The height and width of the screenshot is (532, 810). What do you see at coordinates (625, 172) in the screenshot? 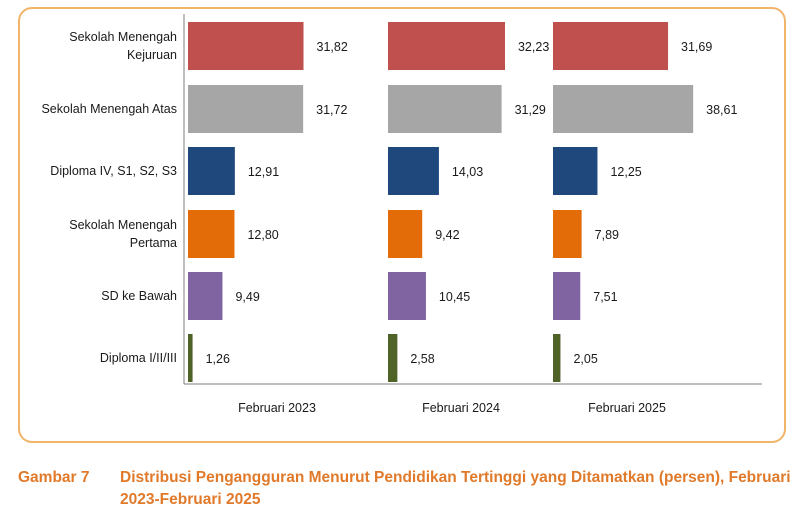
I see `data-label: 12,25` at bounding box center [625, 172].